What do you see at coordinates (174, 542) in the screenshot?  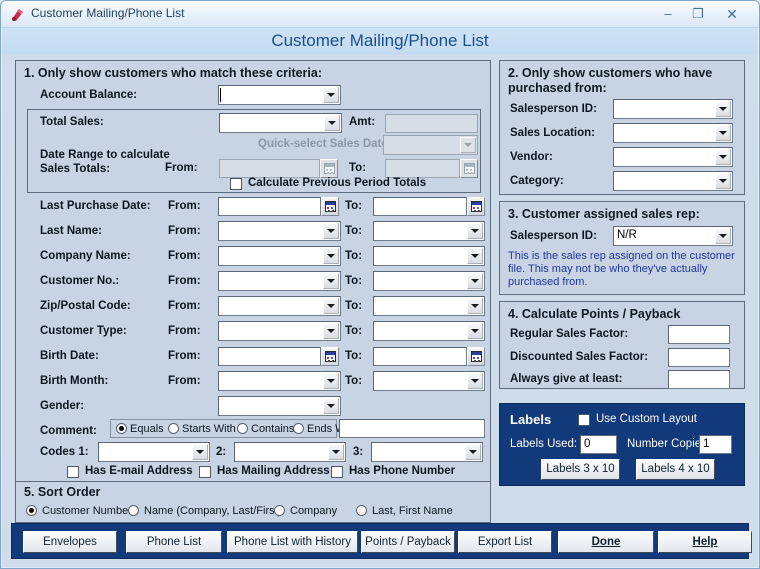 I see `phone-list-button: Phone List` at bounding box center [174, 542].